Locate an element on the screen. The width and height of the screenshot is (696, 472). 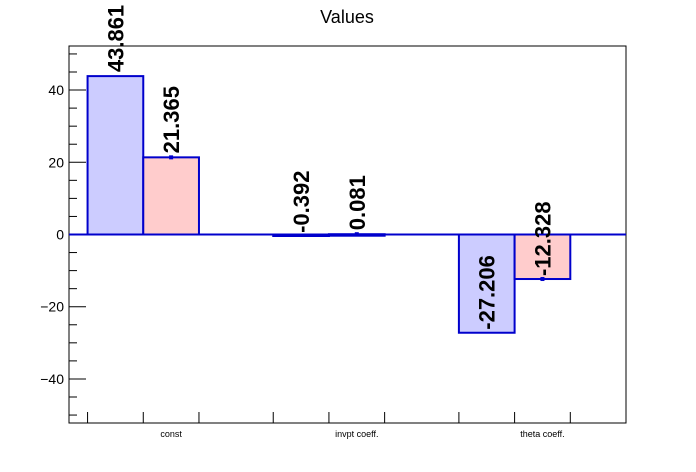
y-tick-label: 20 is located at coordinates (56, 162).